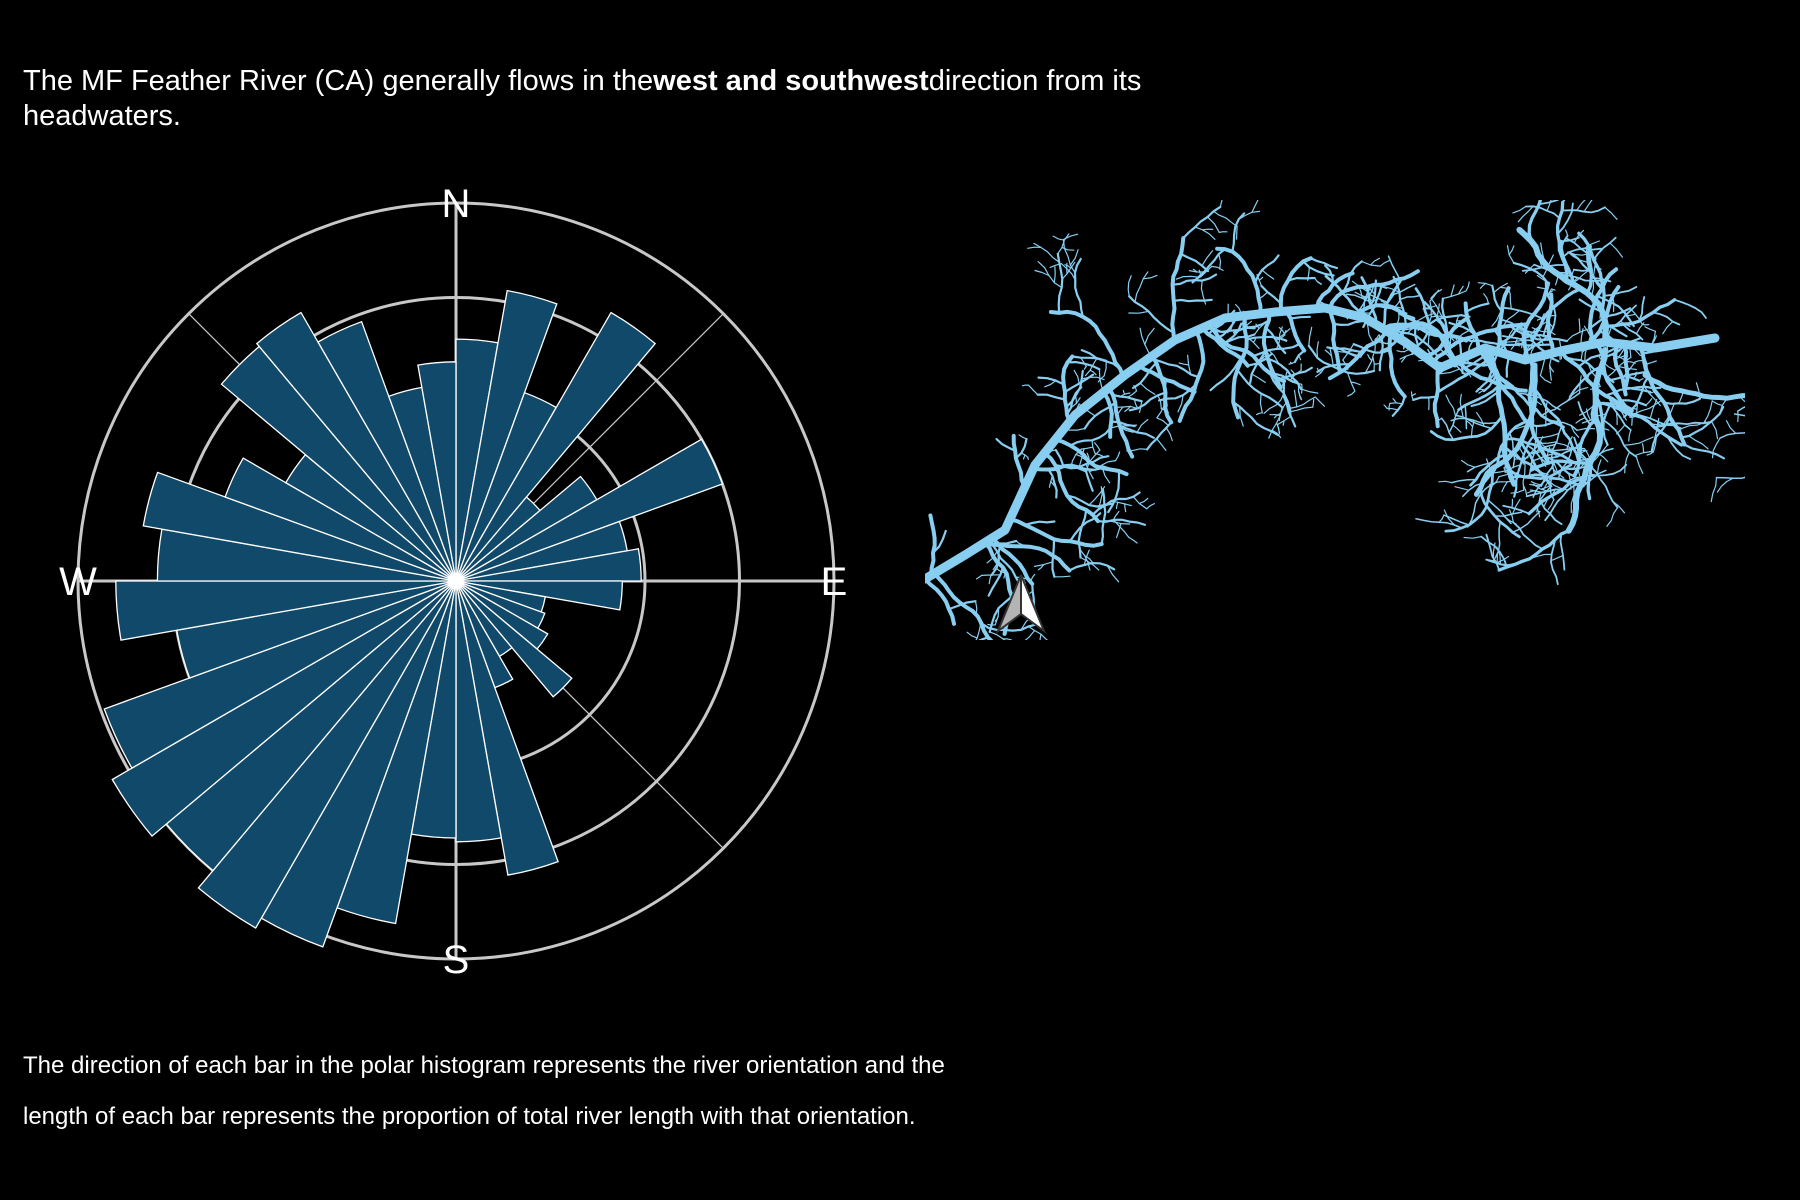  What do you see at coordinates (78, 582) in the screenshot?
I see `direction-label-w: W` at bounding box center [78, 582].